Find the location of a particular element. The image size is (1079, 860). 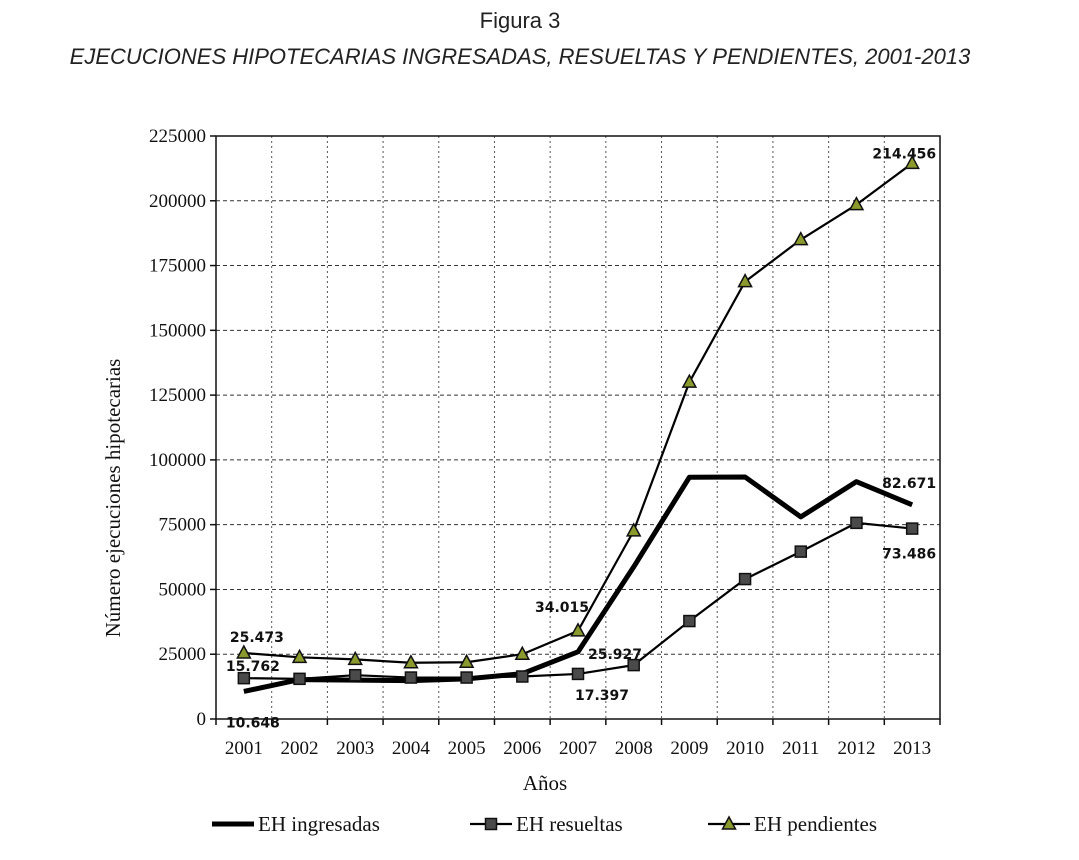

x-tick-label: 2003 is located at coordinates (355, 748).